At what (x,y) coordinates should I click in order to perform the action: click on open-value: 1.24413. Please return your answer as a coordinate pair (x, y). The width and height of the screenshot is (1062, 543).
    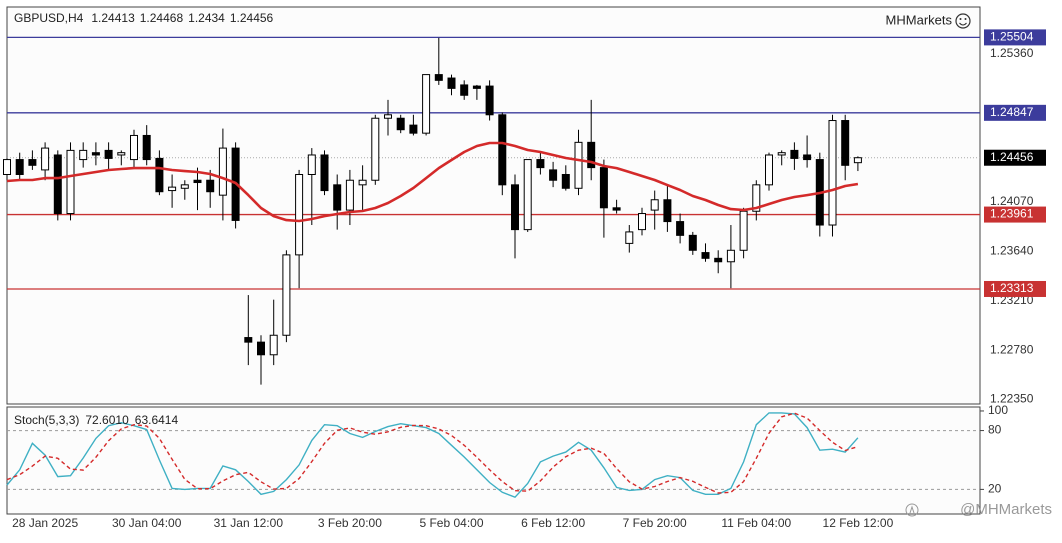
    Looking at the image, I should click on (113, 18).